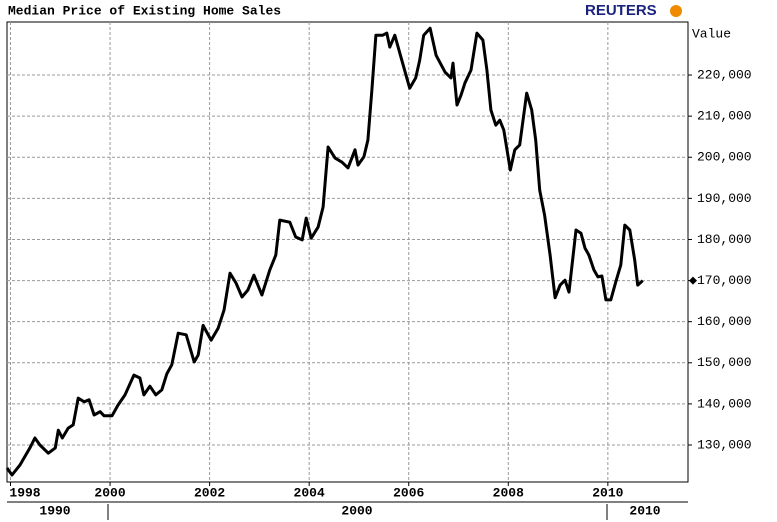  Describe the element at coordinates (724, 444) in the screenshot. I see `y-tick-label: 130,000` at that location.